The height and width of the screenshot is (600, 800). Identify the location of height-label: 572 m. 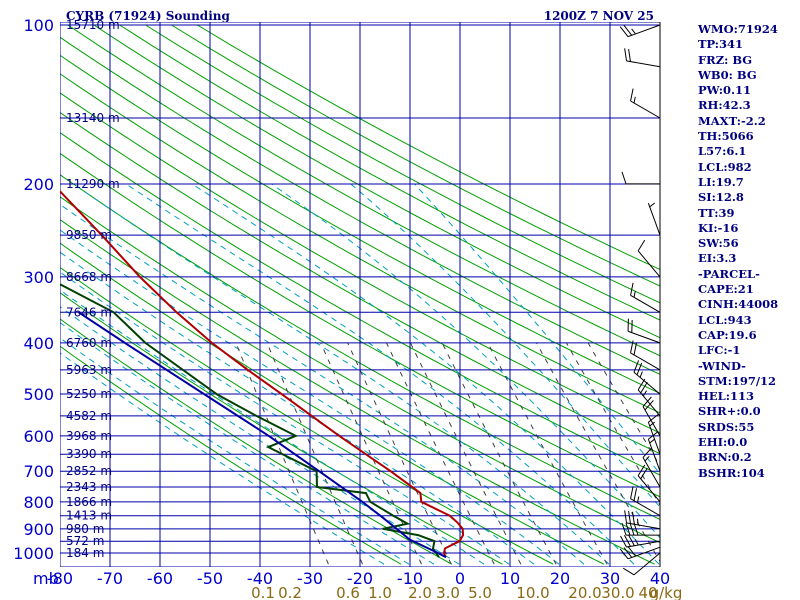
(85, 541).